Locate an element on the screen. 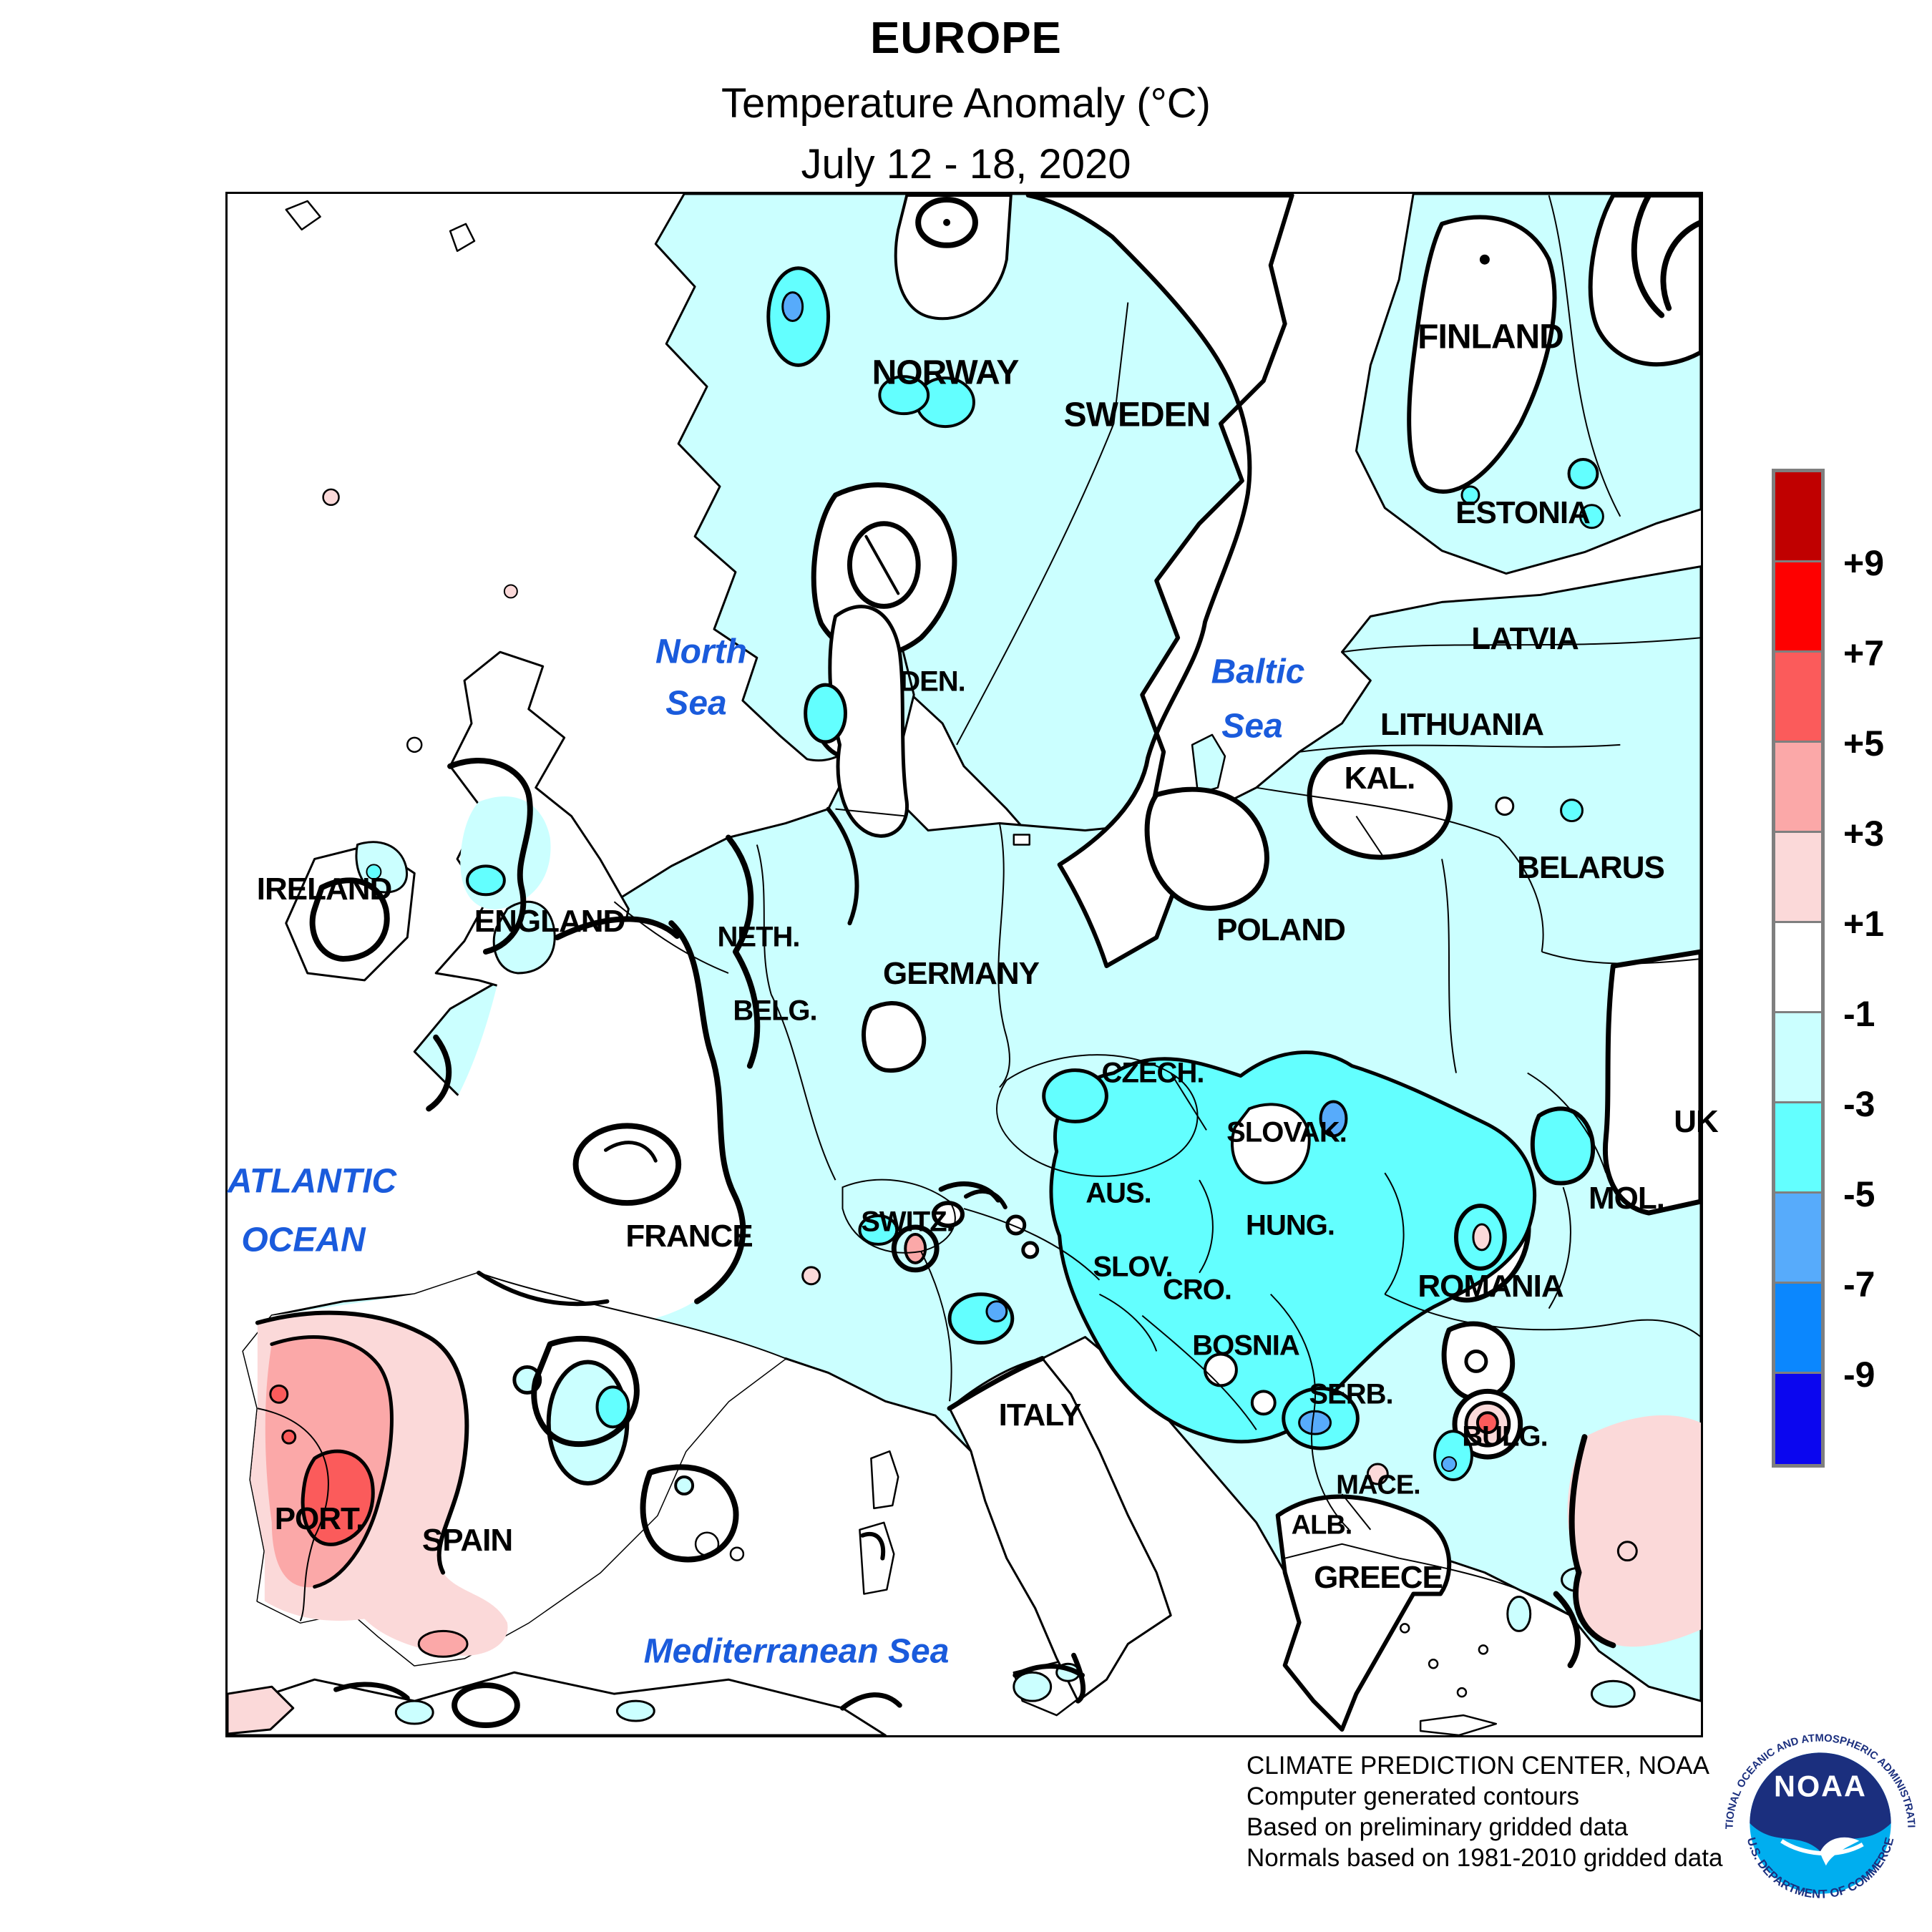  island-bornholm is located at coordinates (1021, 840).